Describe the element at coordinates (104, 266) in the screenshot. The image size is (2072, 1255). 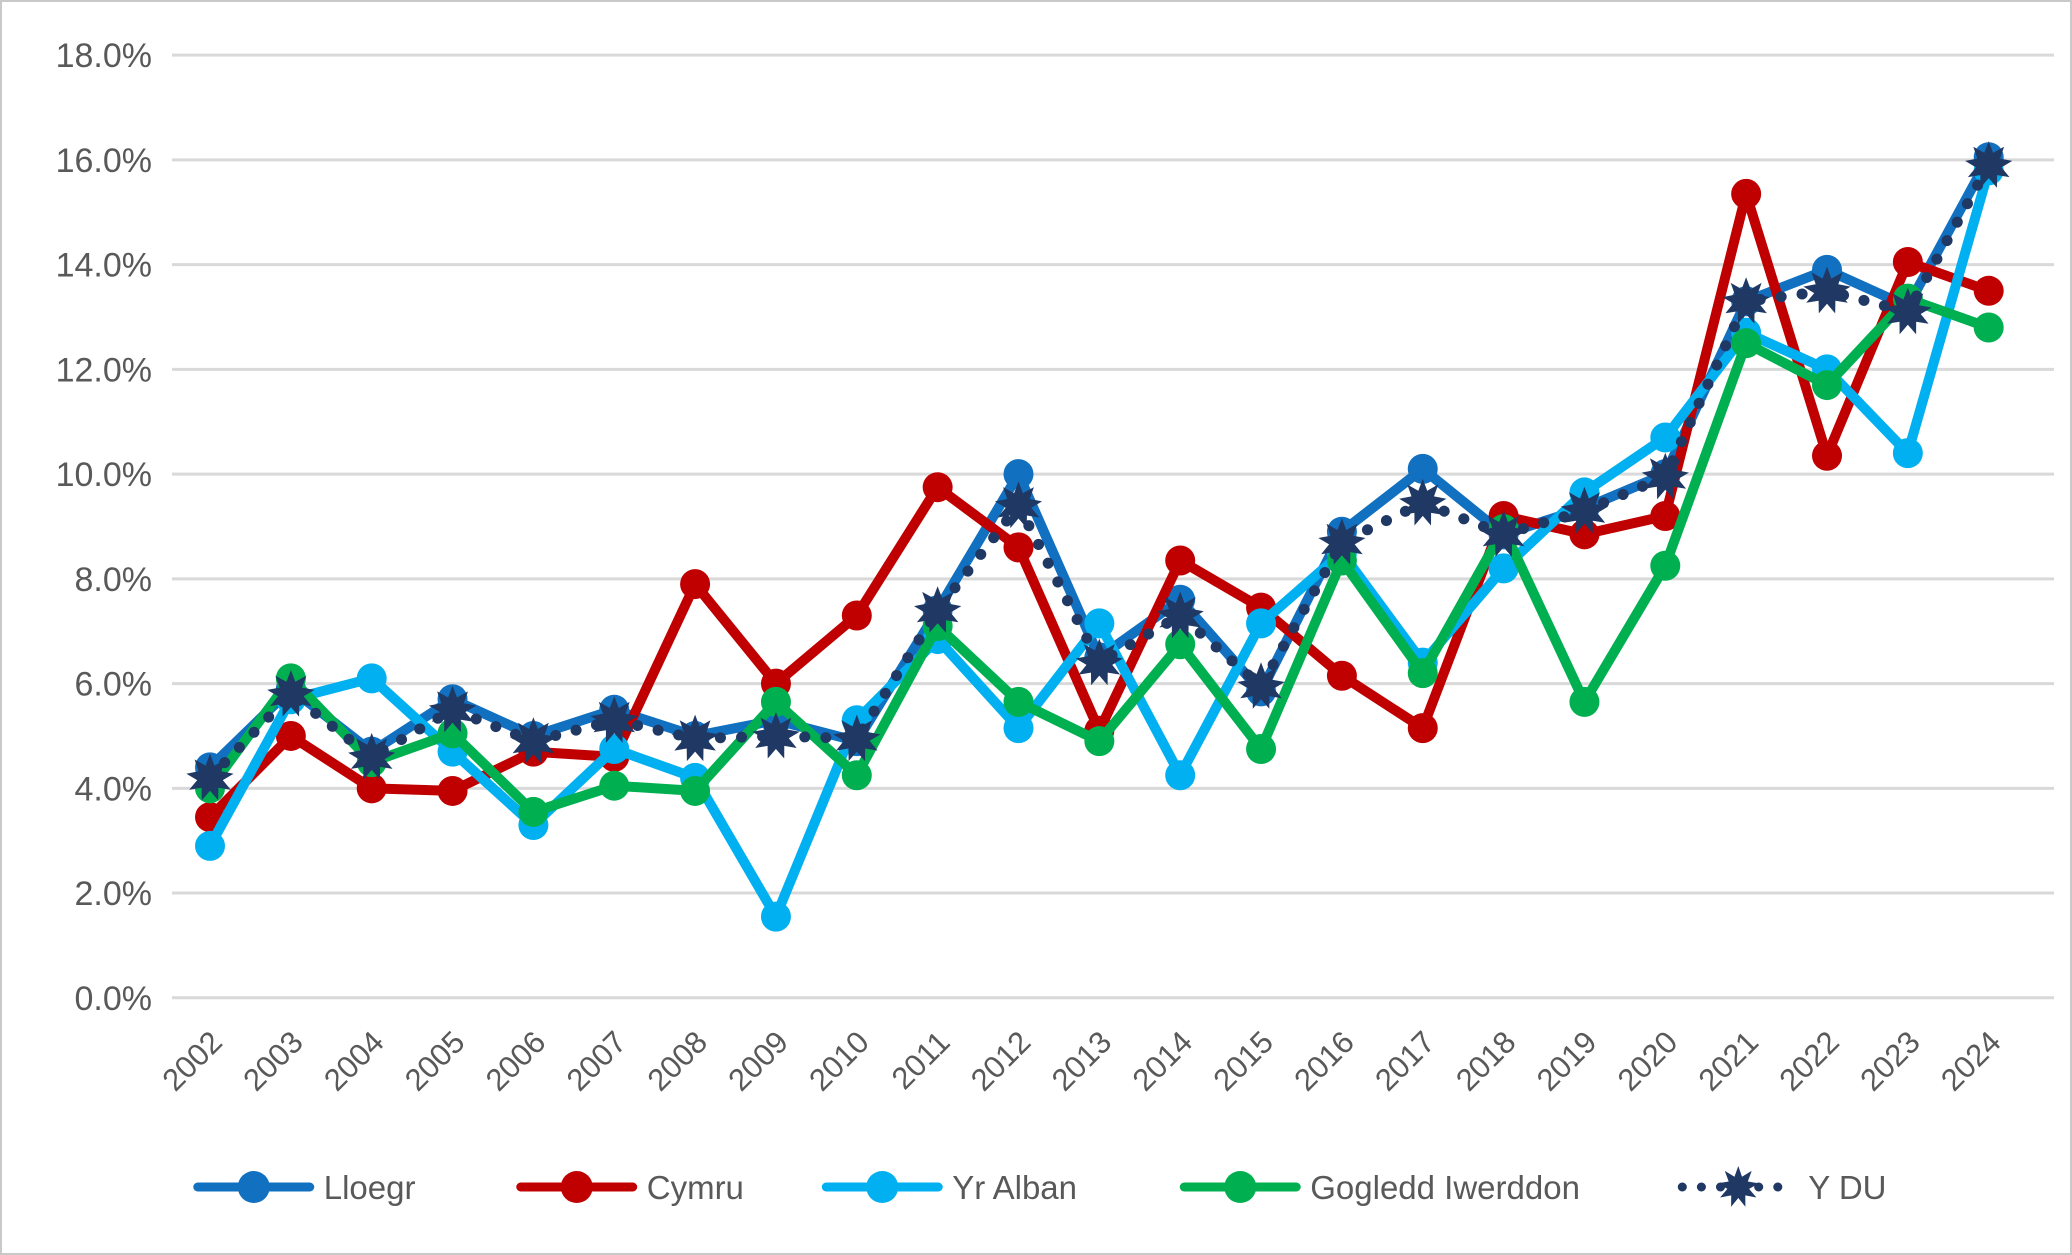
I see `y-tick-label: 14.0%` at that location.